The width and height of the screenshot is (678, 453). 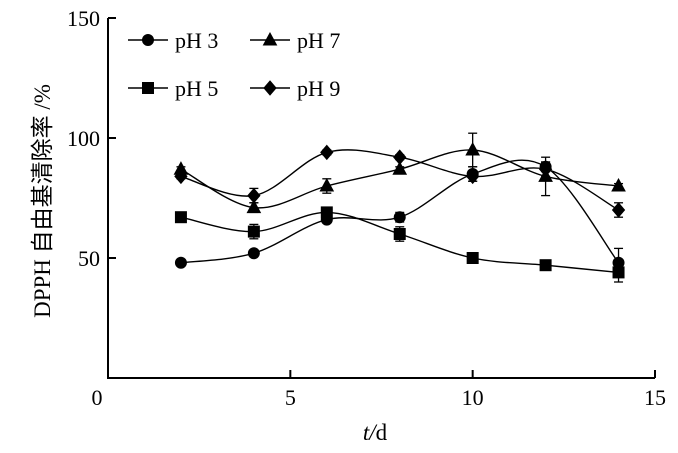 I want to click on legend-item: pH 9, so click(x=295, y=88).